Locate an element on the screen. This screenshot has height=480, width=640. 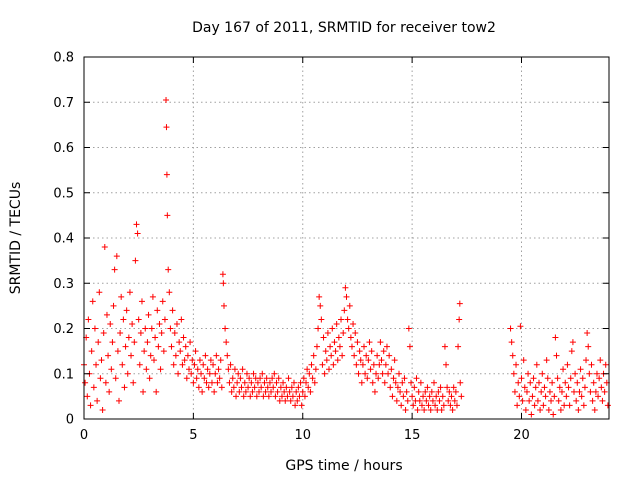
y-tick-label: 0.6 is located at coordinates (63, 148).